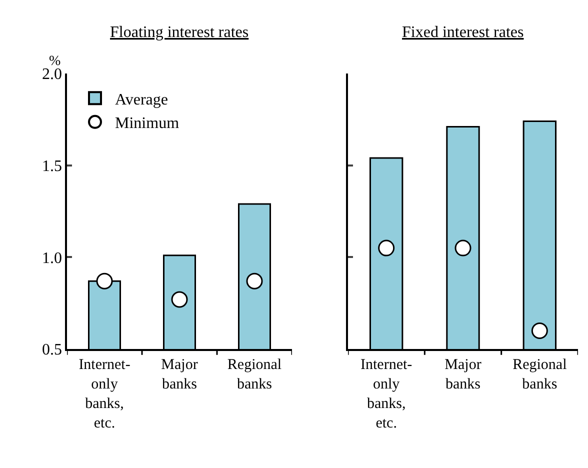  Describe the element at coordinates (52, 75) in the screenshot. I see `y-tick-label: 2.0` at that location.